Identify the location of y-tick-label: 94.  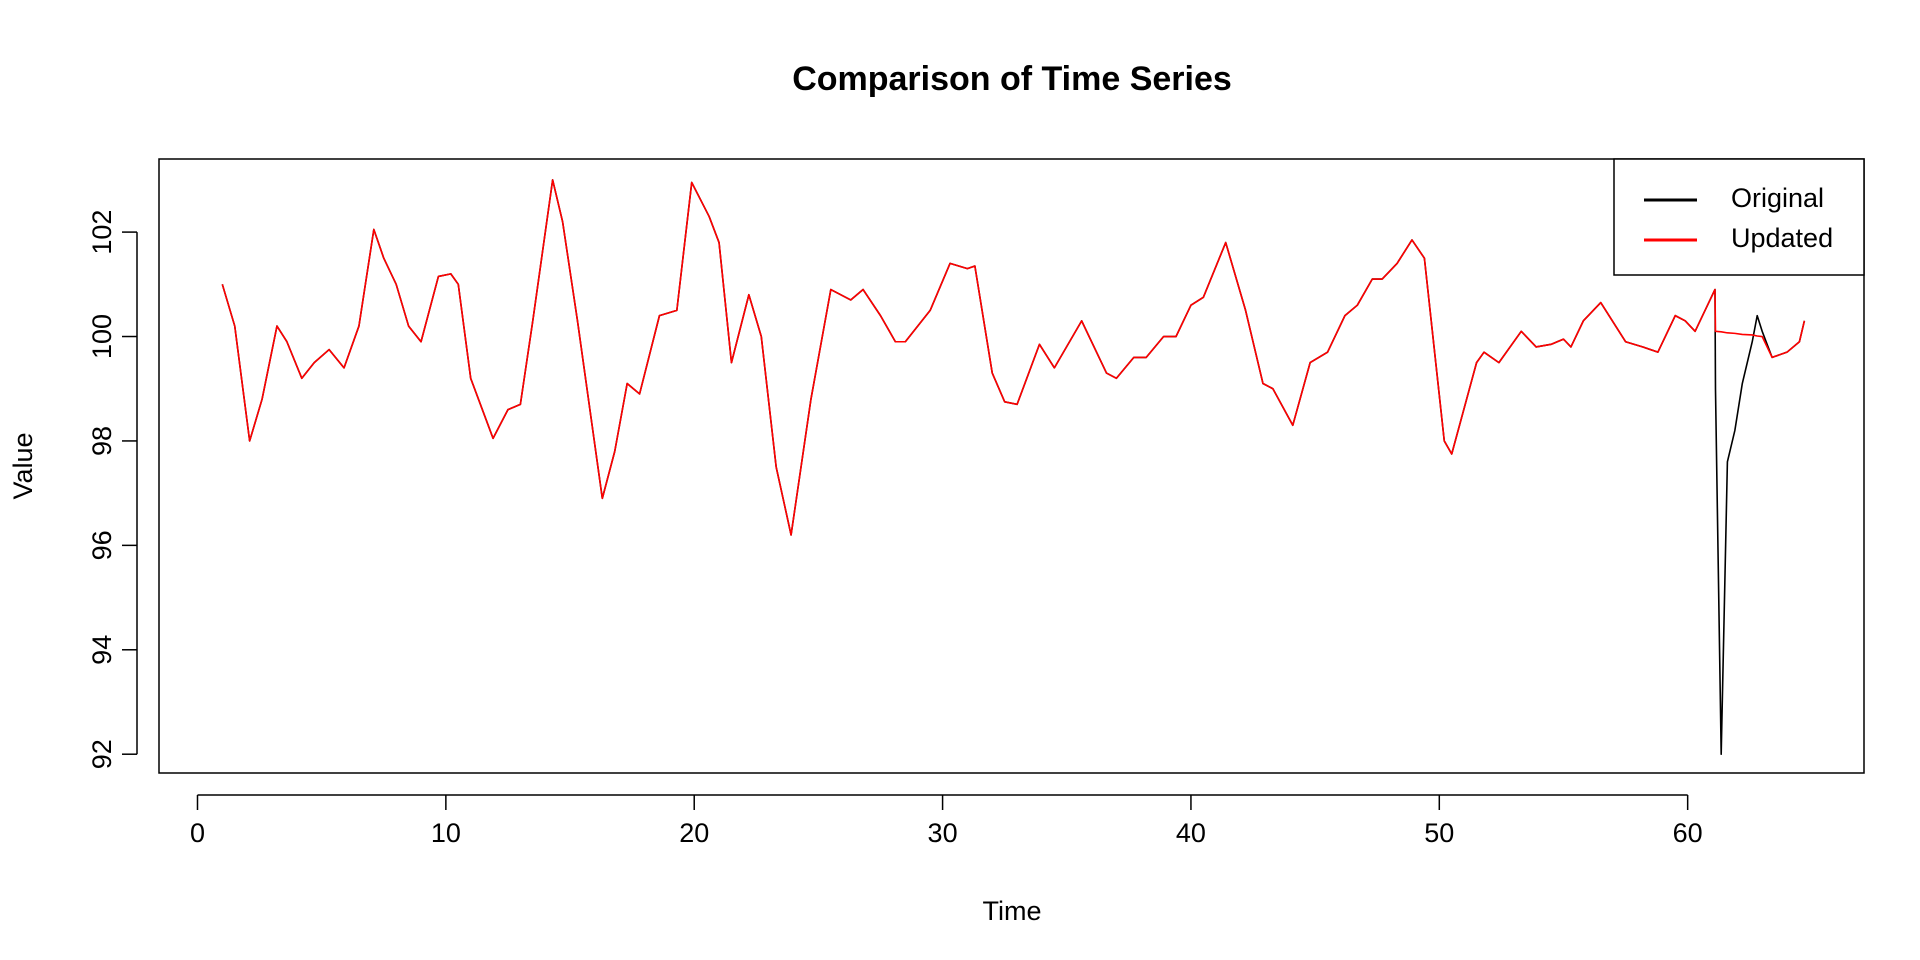
(102, 650).